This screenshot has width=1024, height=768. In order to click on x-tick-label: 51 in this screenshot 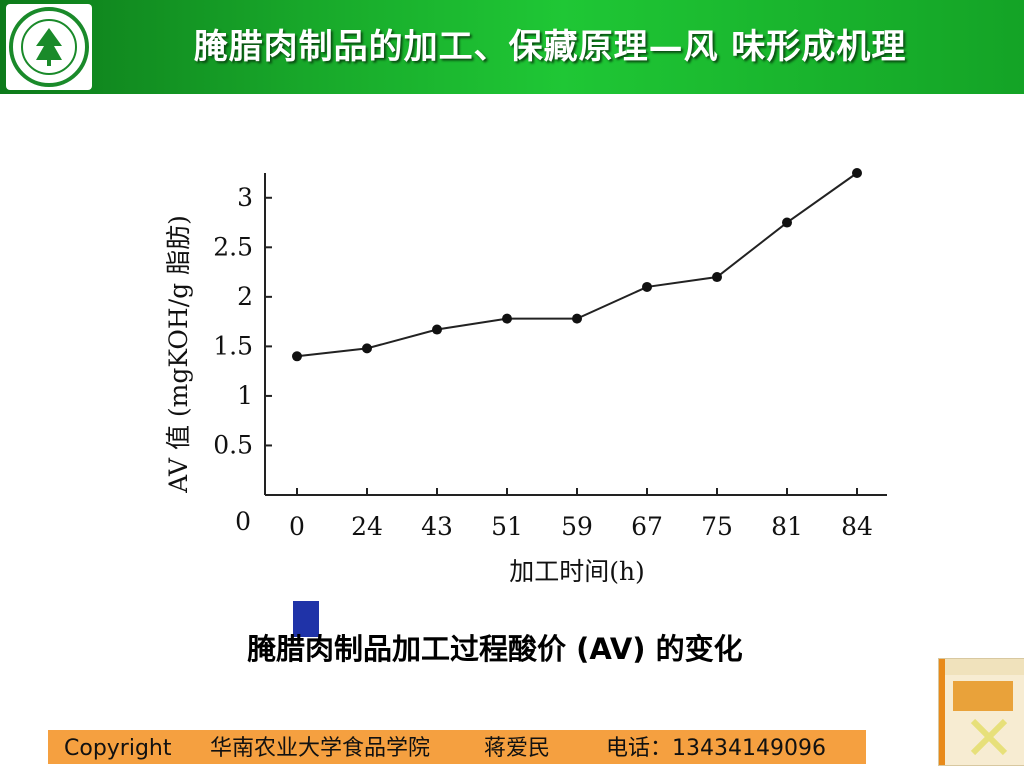, I will do `click(507, 526)`.